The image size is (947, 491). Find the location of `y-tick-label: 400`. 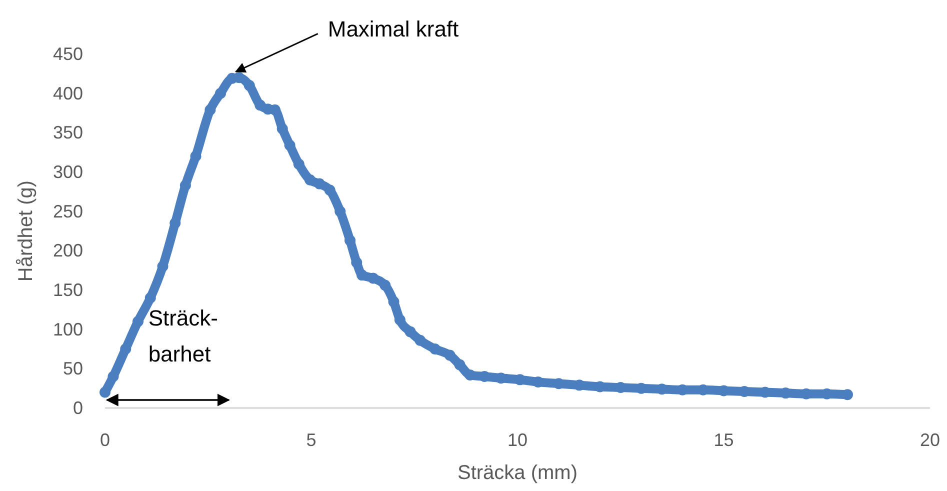

y-tick-label: 400 is located at coordinates (67, 93).